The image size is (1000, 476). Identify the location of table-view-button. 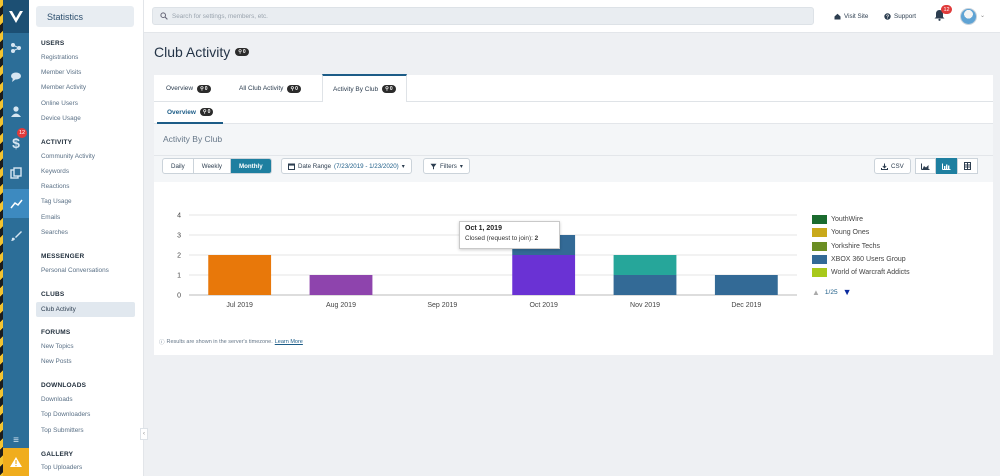
(967, 166).